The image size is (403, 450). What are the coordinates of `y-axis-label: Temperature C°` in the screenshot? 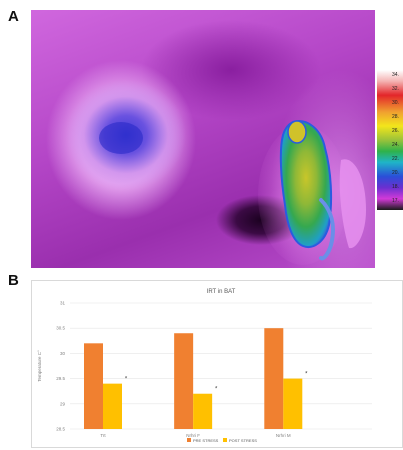 It's located at (39, 366).